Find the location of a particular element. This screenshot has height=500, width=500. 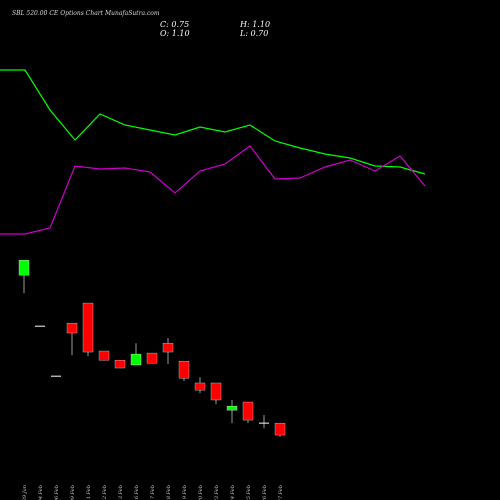

x-tick-label: 09 Feb is located at coordinates (73, 492).